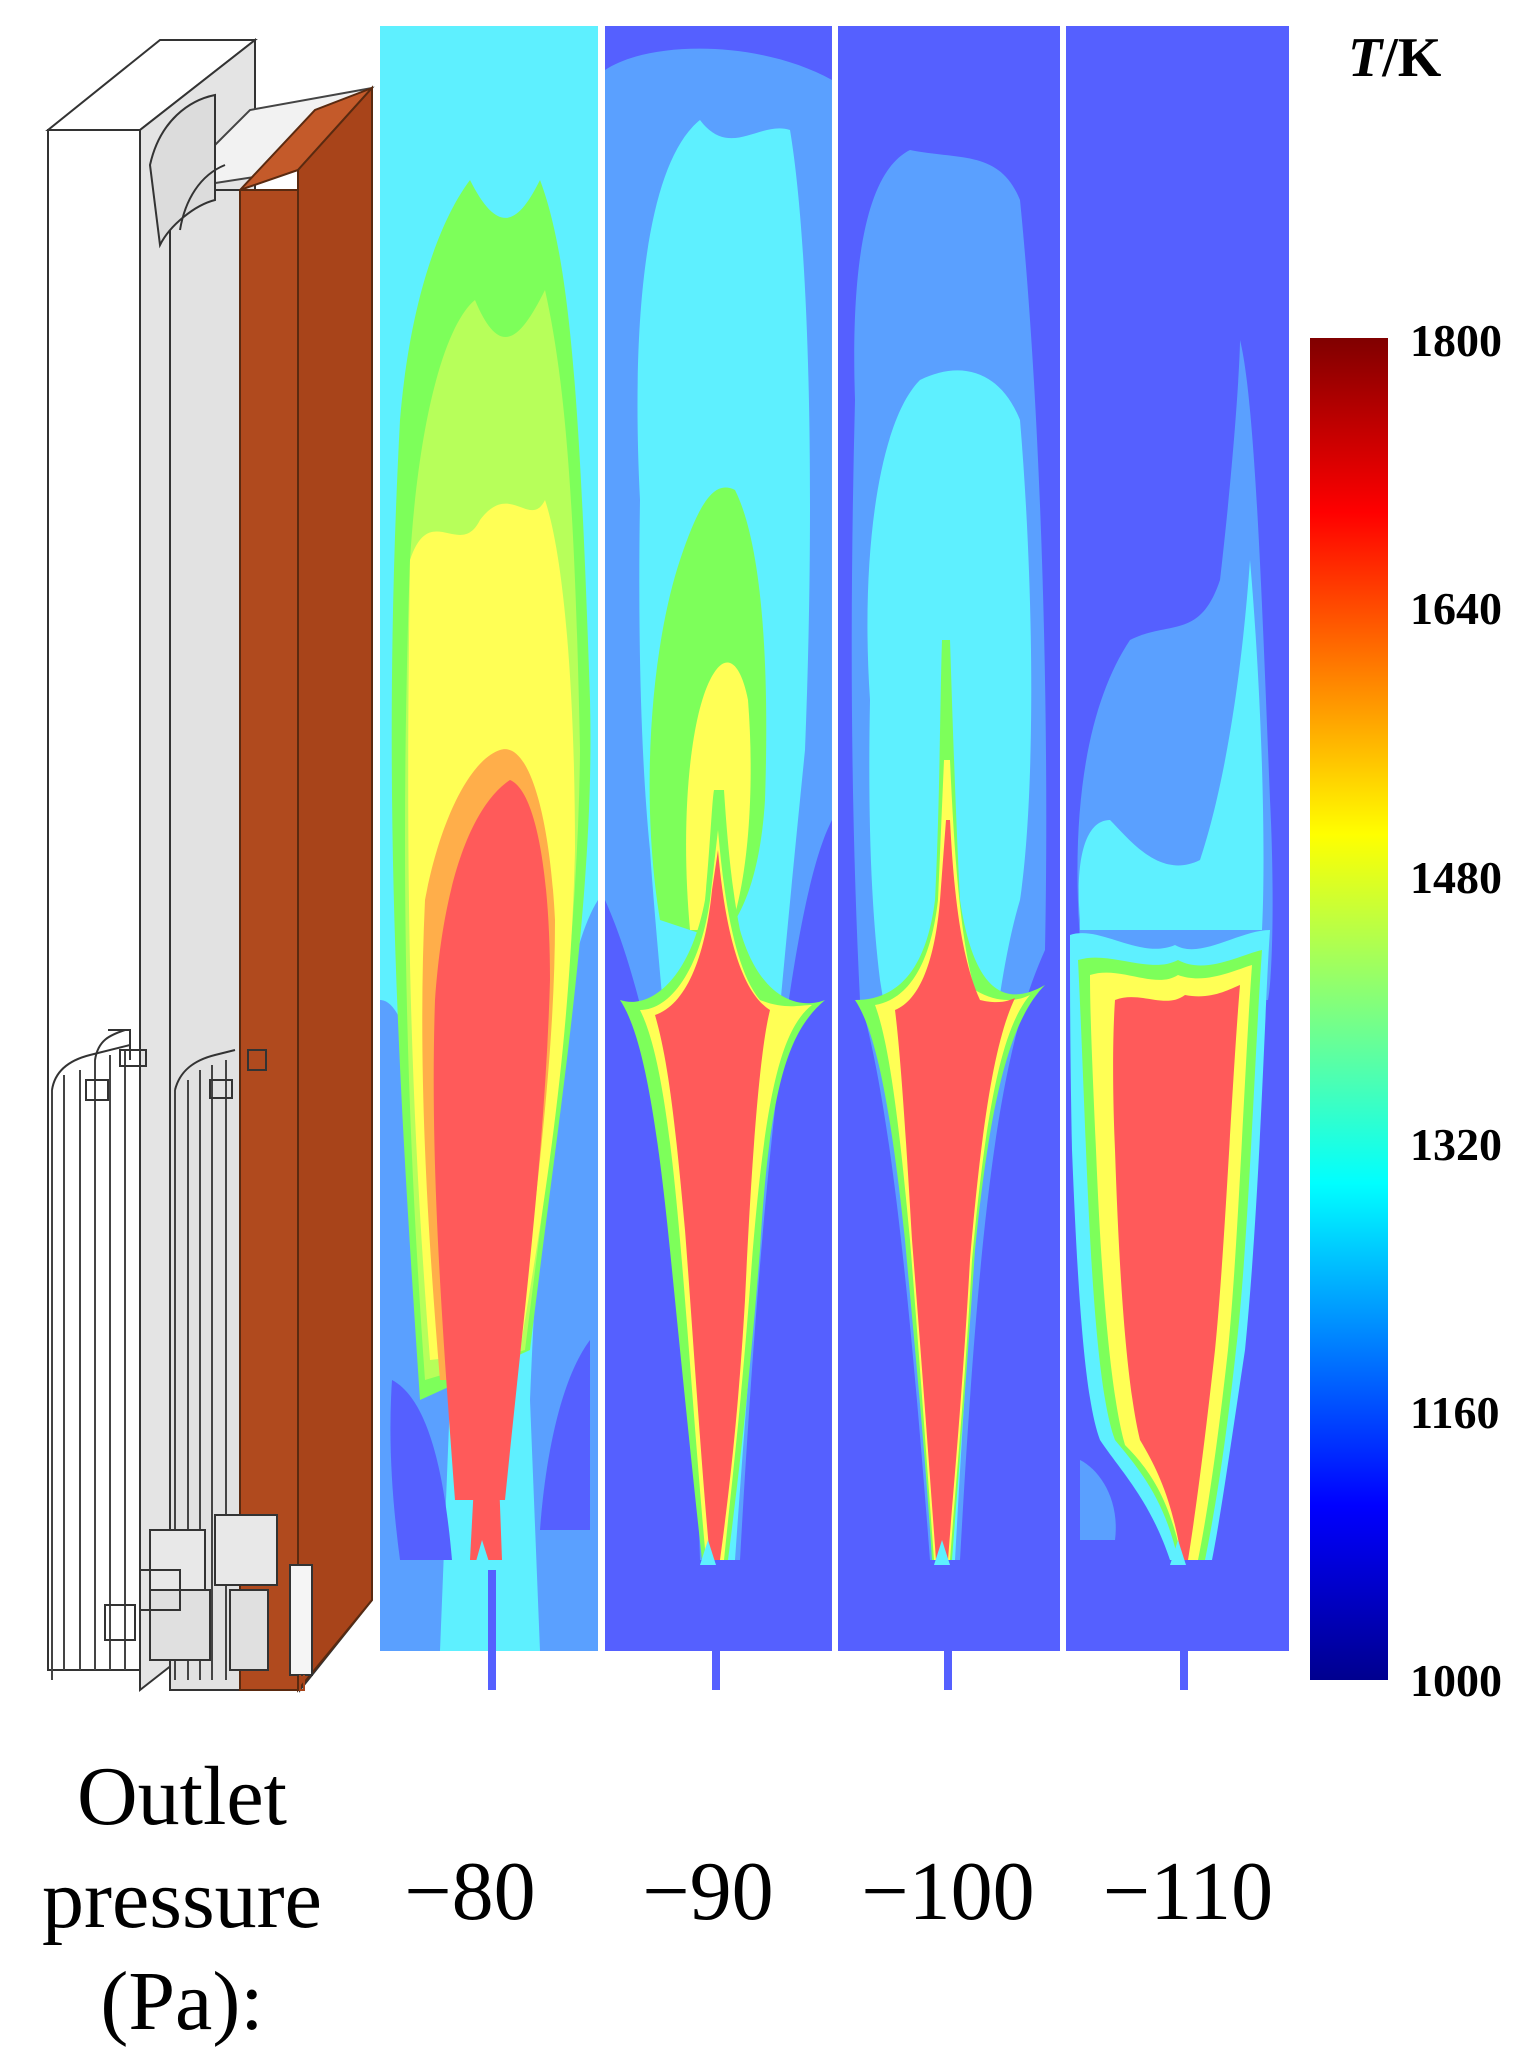 The height and width of the screenshot is (2055, 1538). Describe the element at coordinates (1349, 1009) in the screenshot. I see `colorbar` at that location.